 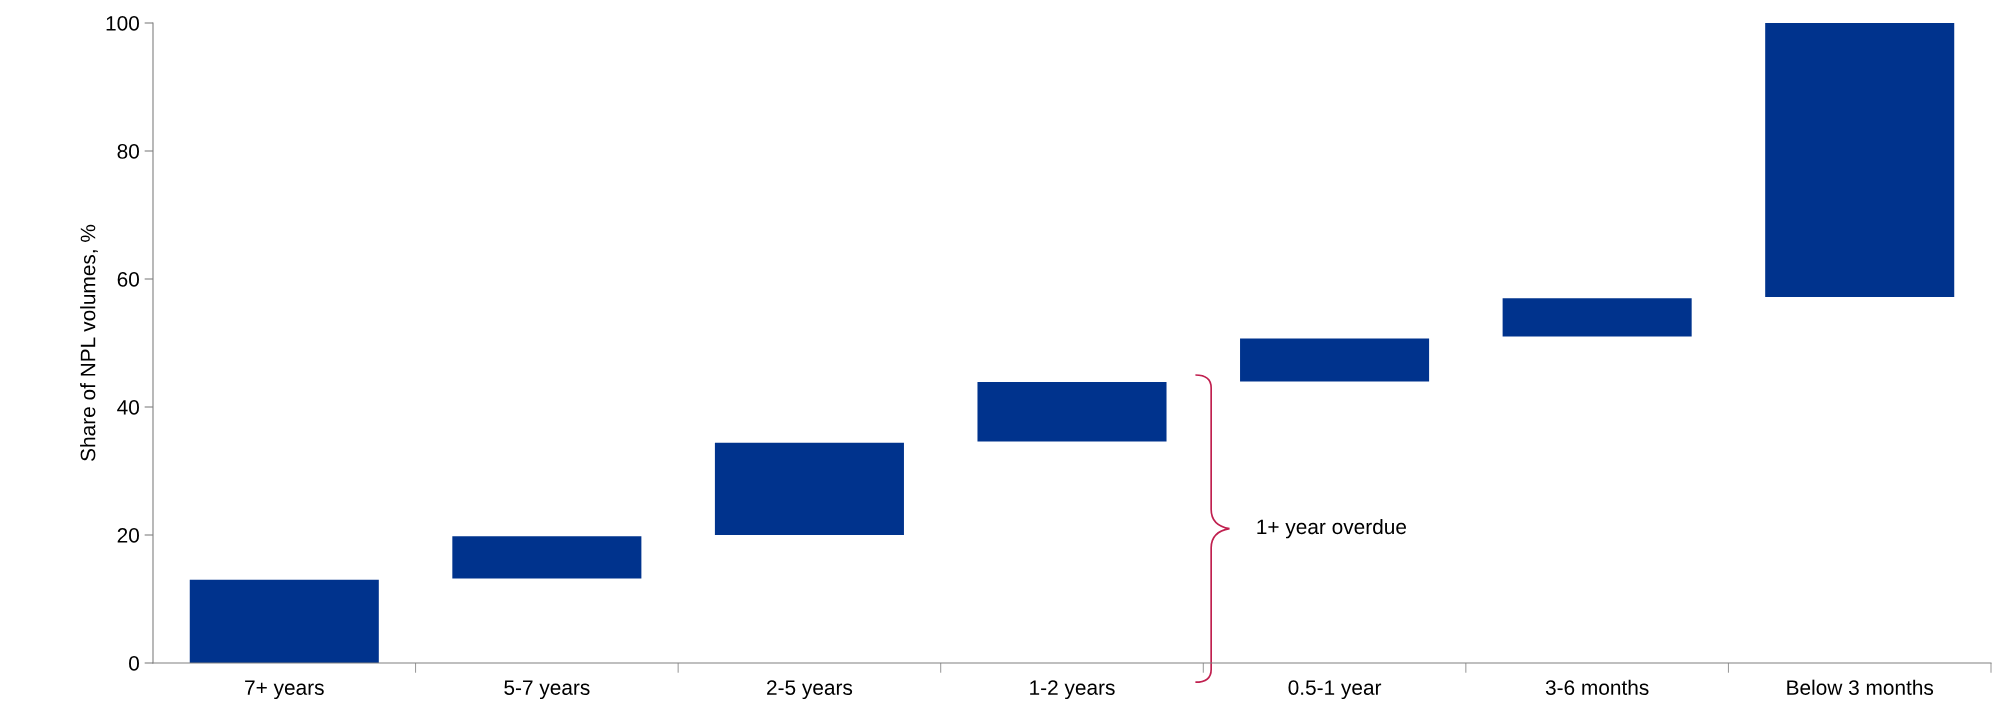 What do you see at coordinates (284, 690) in the screenshot?
I see `x-tick-label: 7+ years` at bounding box center [284, 690].